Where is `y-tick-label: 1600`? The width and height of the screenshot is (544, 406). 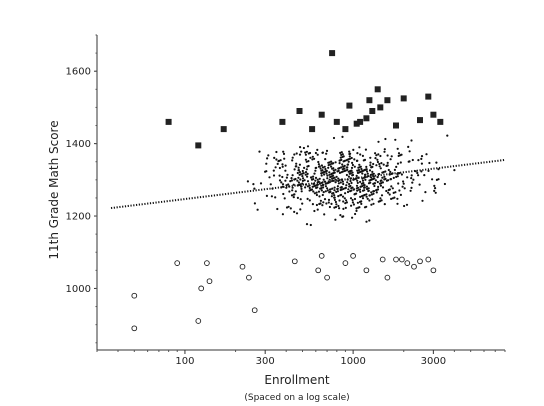 y-tick-label: 1600 is located at coordinates (78, 72).